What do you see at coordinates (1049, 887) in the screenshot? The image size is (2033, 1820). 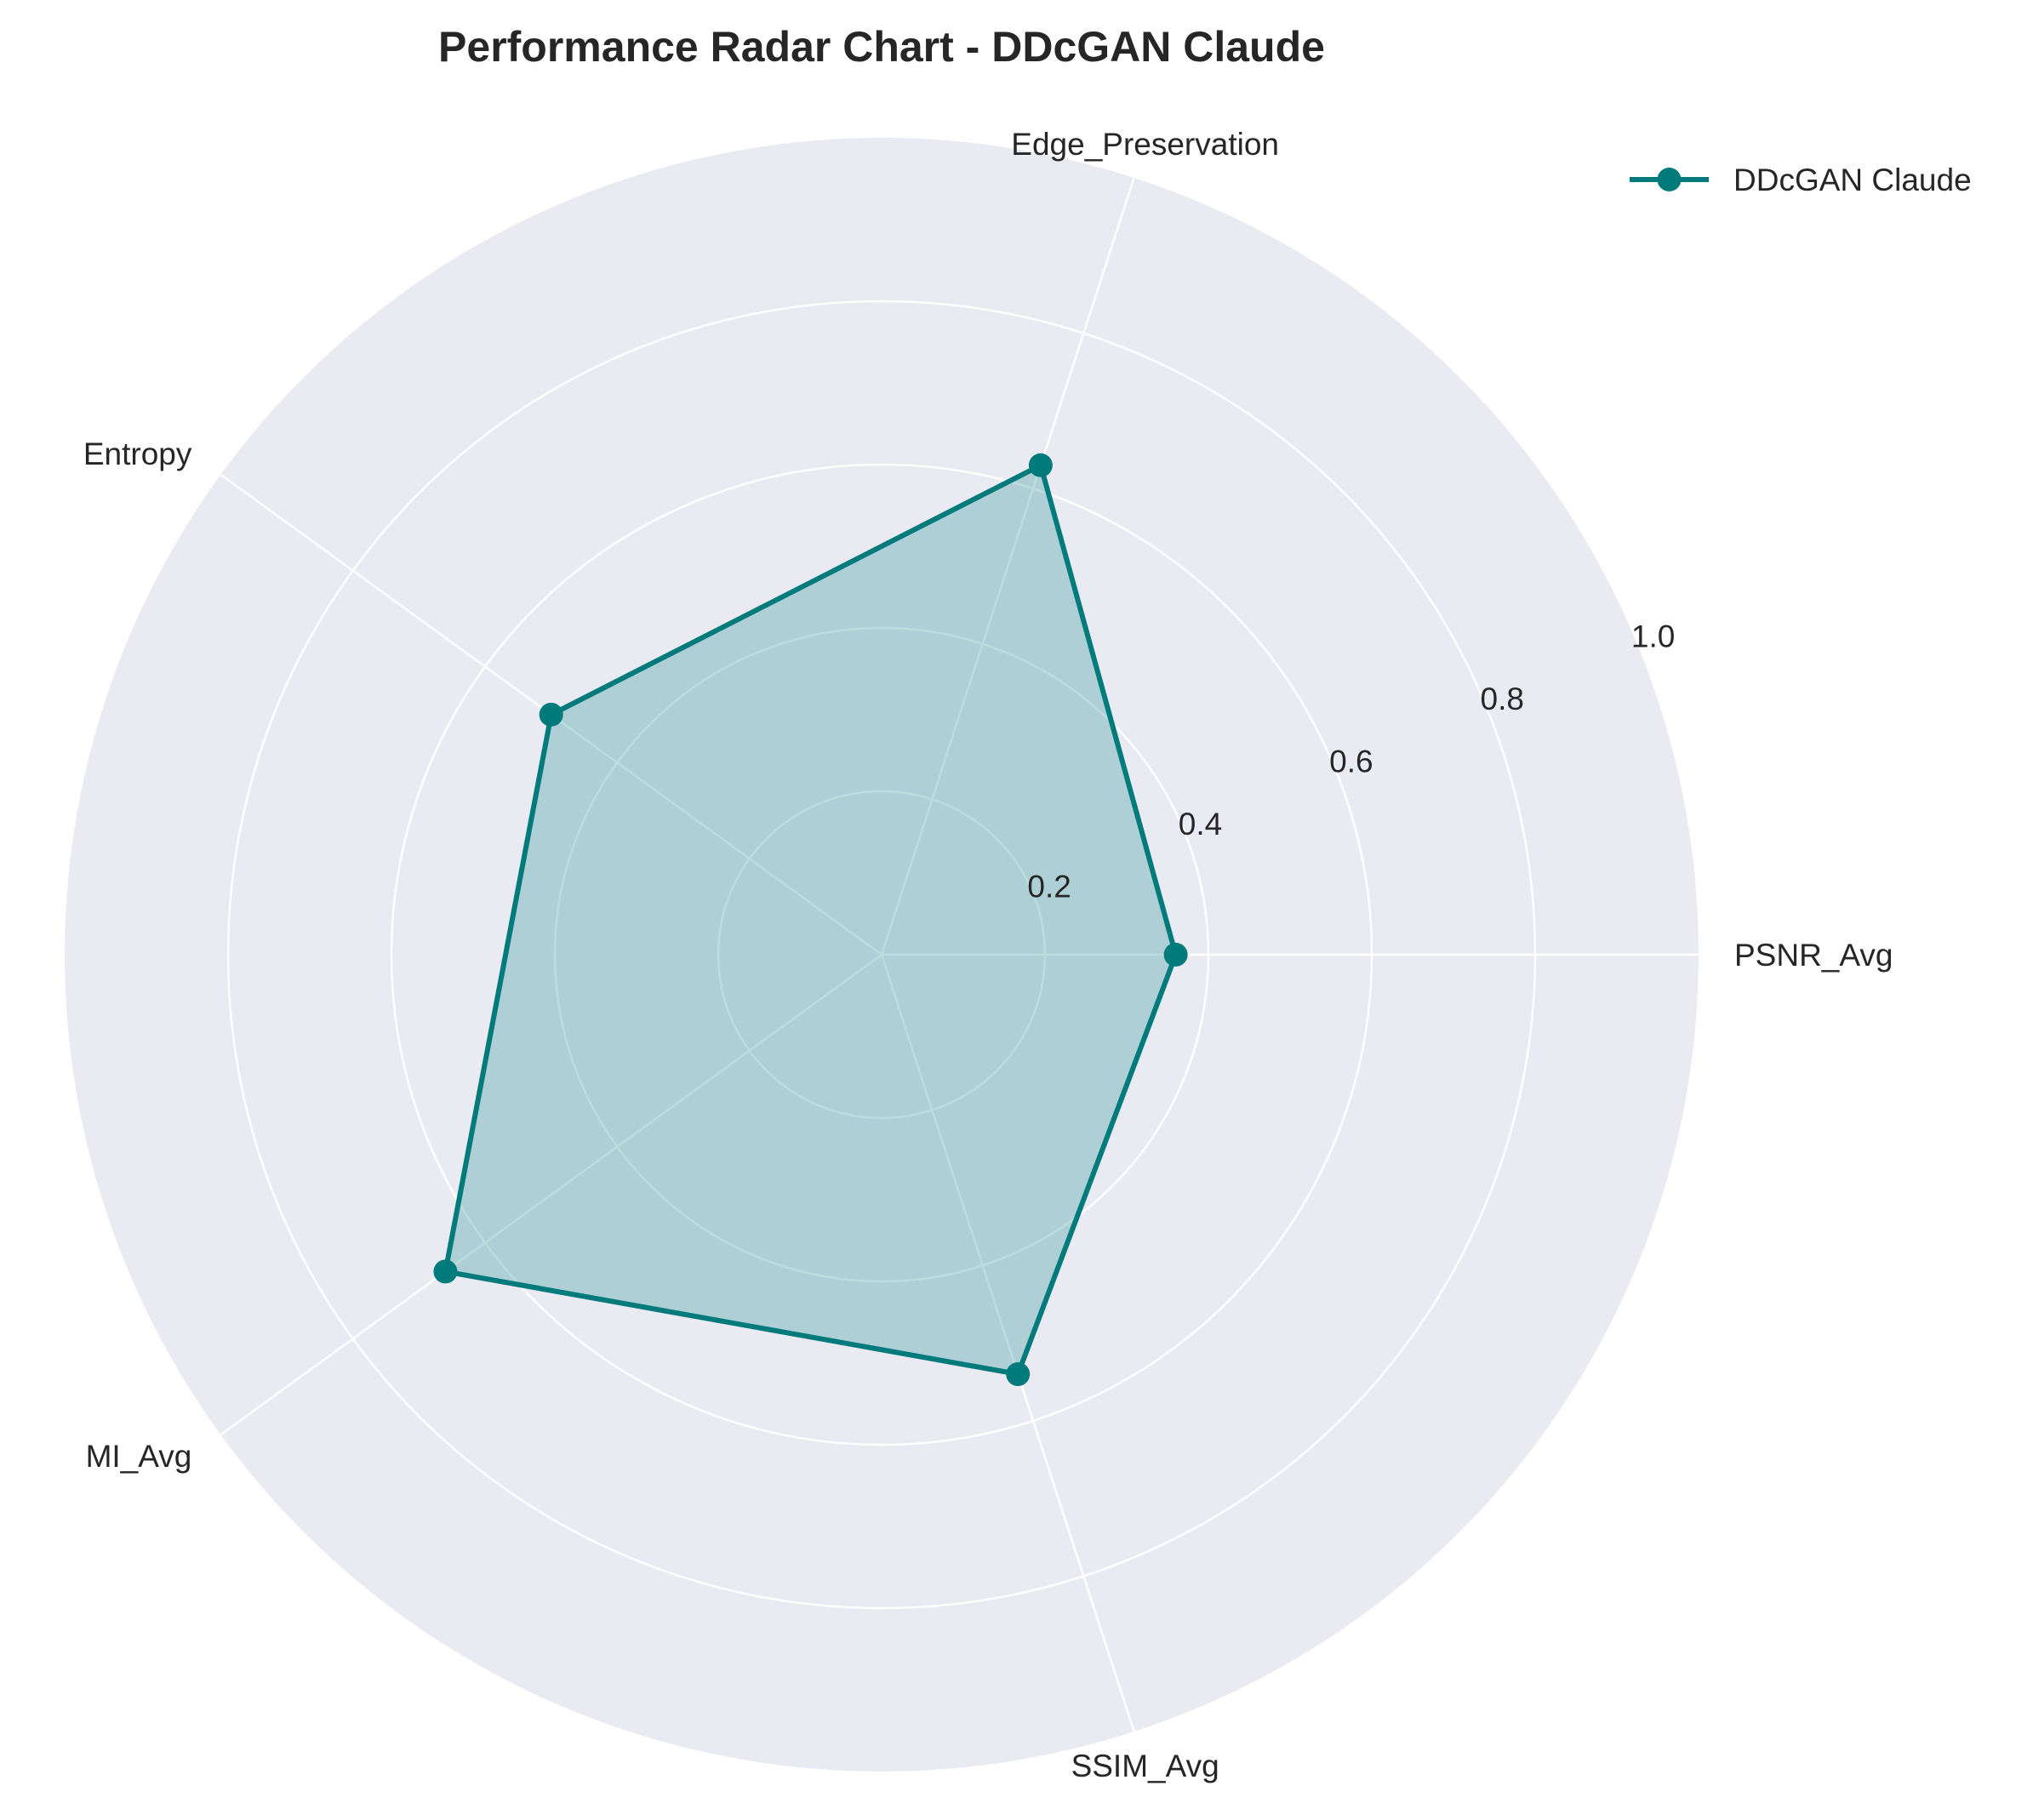 I see `r-tick-label-1: 0.2` at bounding box center [1049, 887].